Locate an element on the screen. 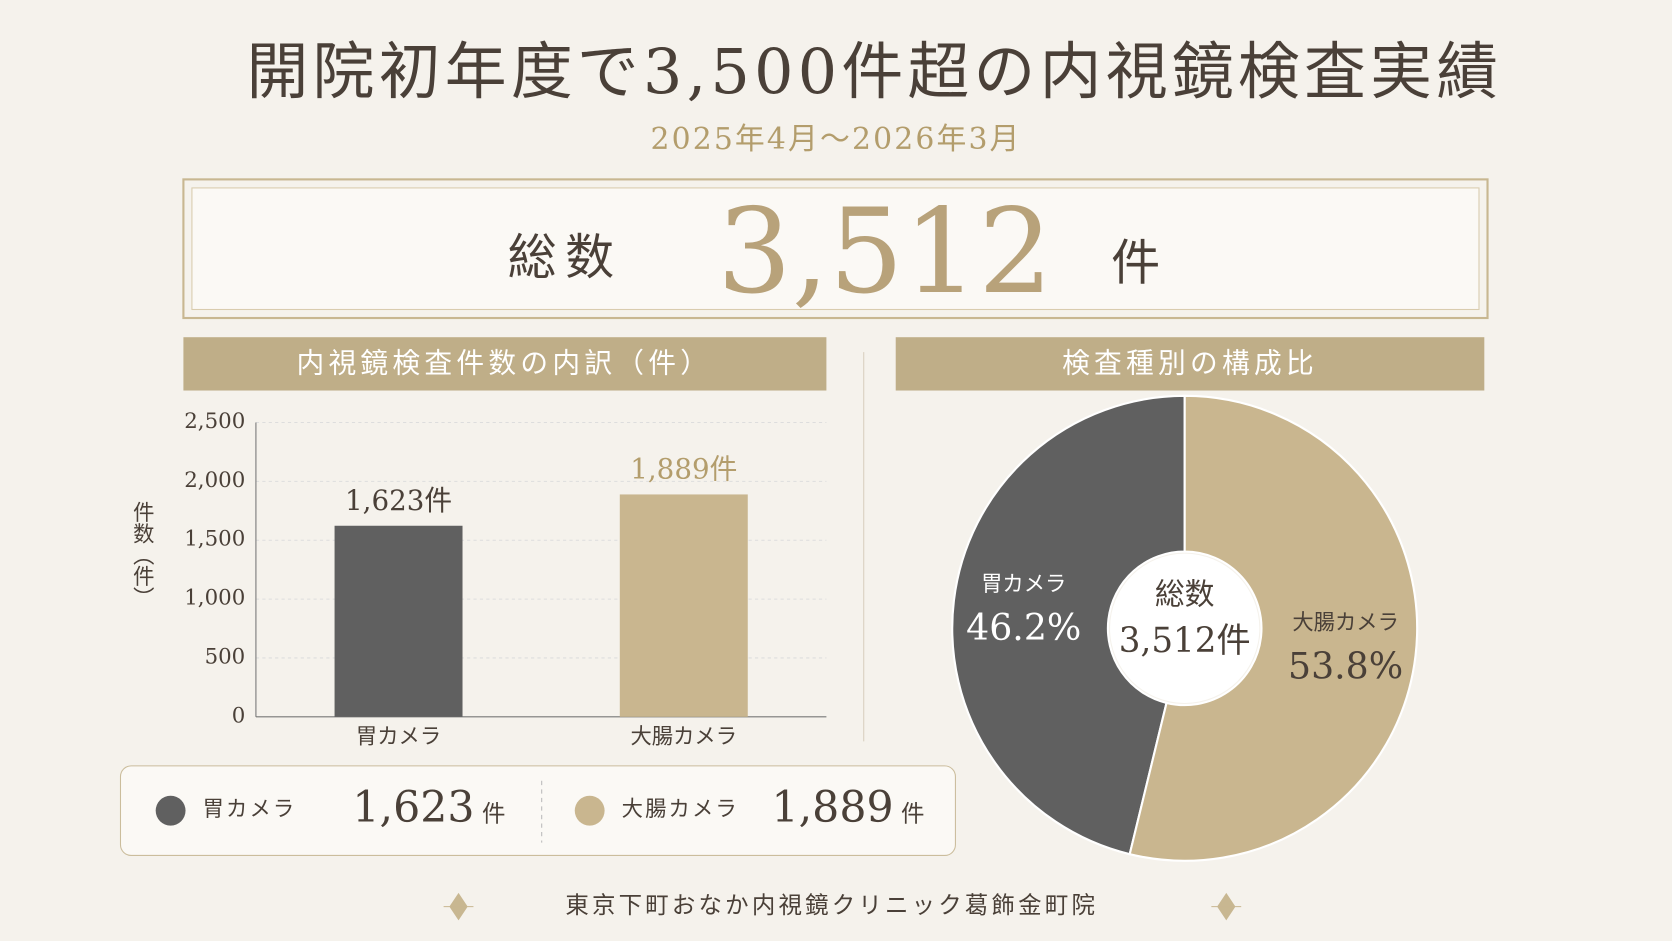  segment-name: 大腸カメラ is located at coordinates (1345, 623).